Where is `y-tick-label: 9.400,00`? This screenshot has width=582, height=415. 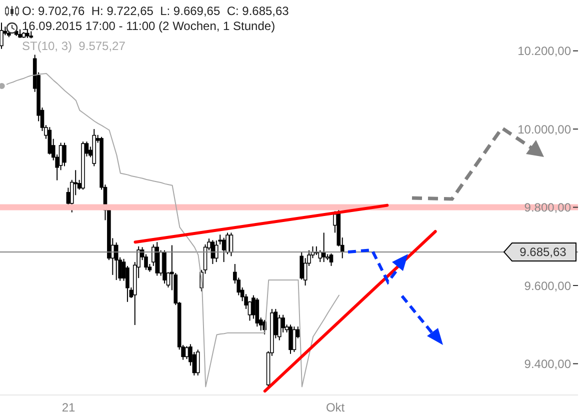
y-tick-label: 9.400,00 is located at coordinates (548, 363).